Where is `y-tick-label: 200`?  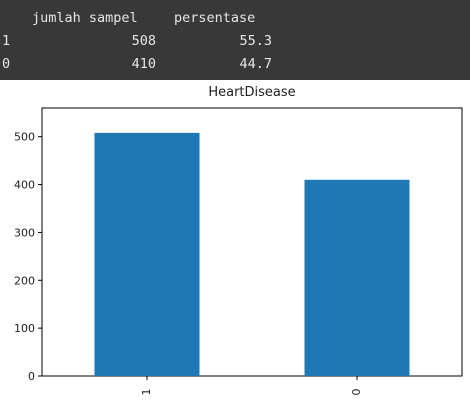
y-tick-label: 200 is located at coordinates (24, 280).